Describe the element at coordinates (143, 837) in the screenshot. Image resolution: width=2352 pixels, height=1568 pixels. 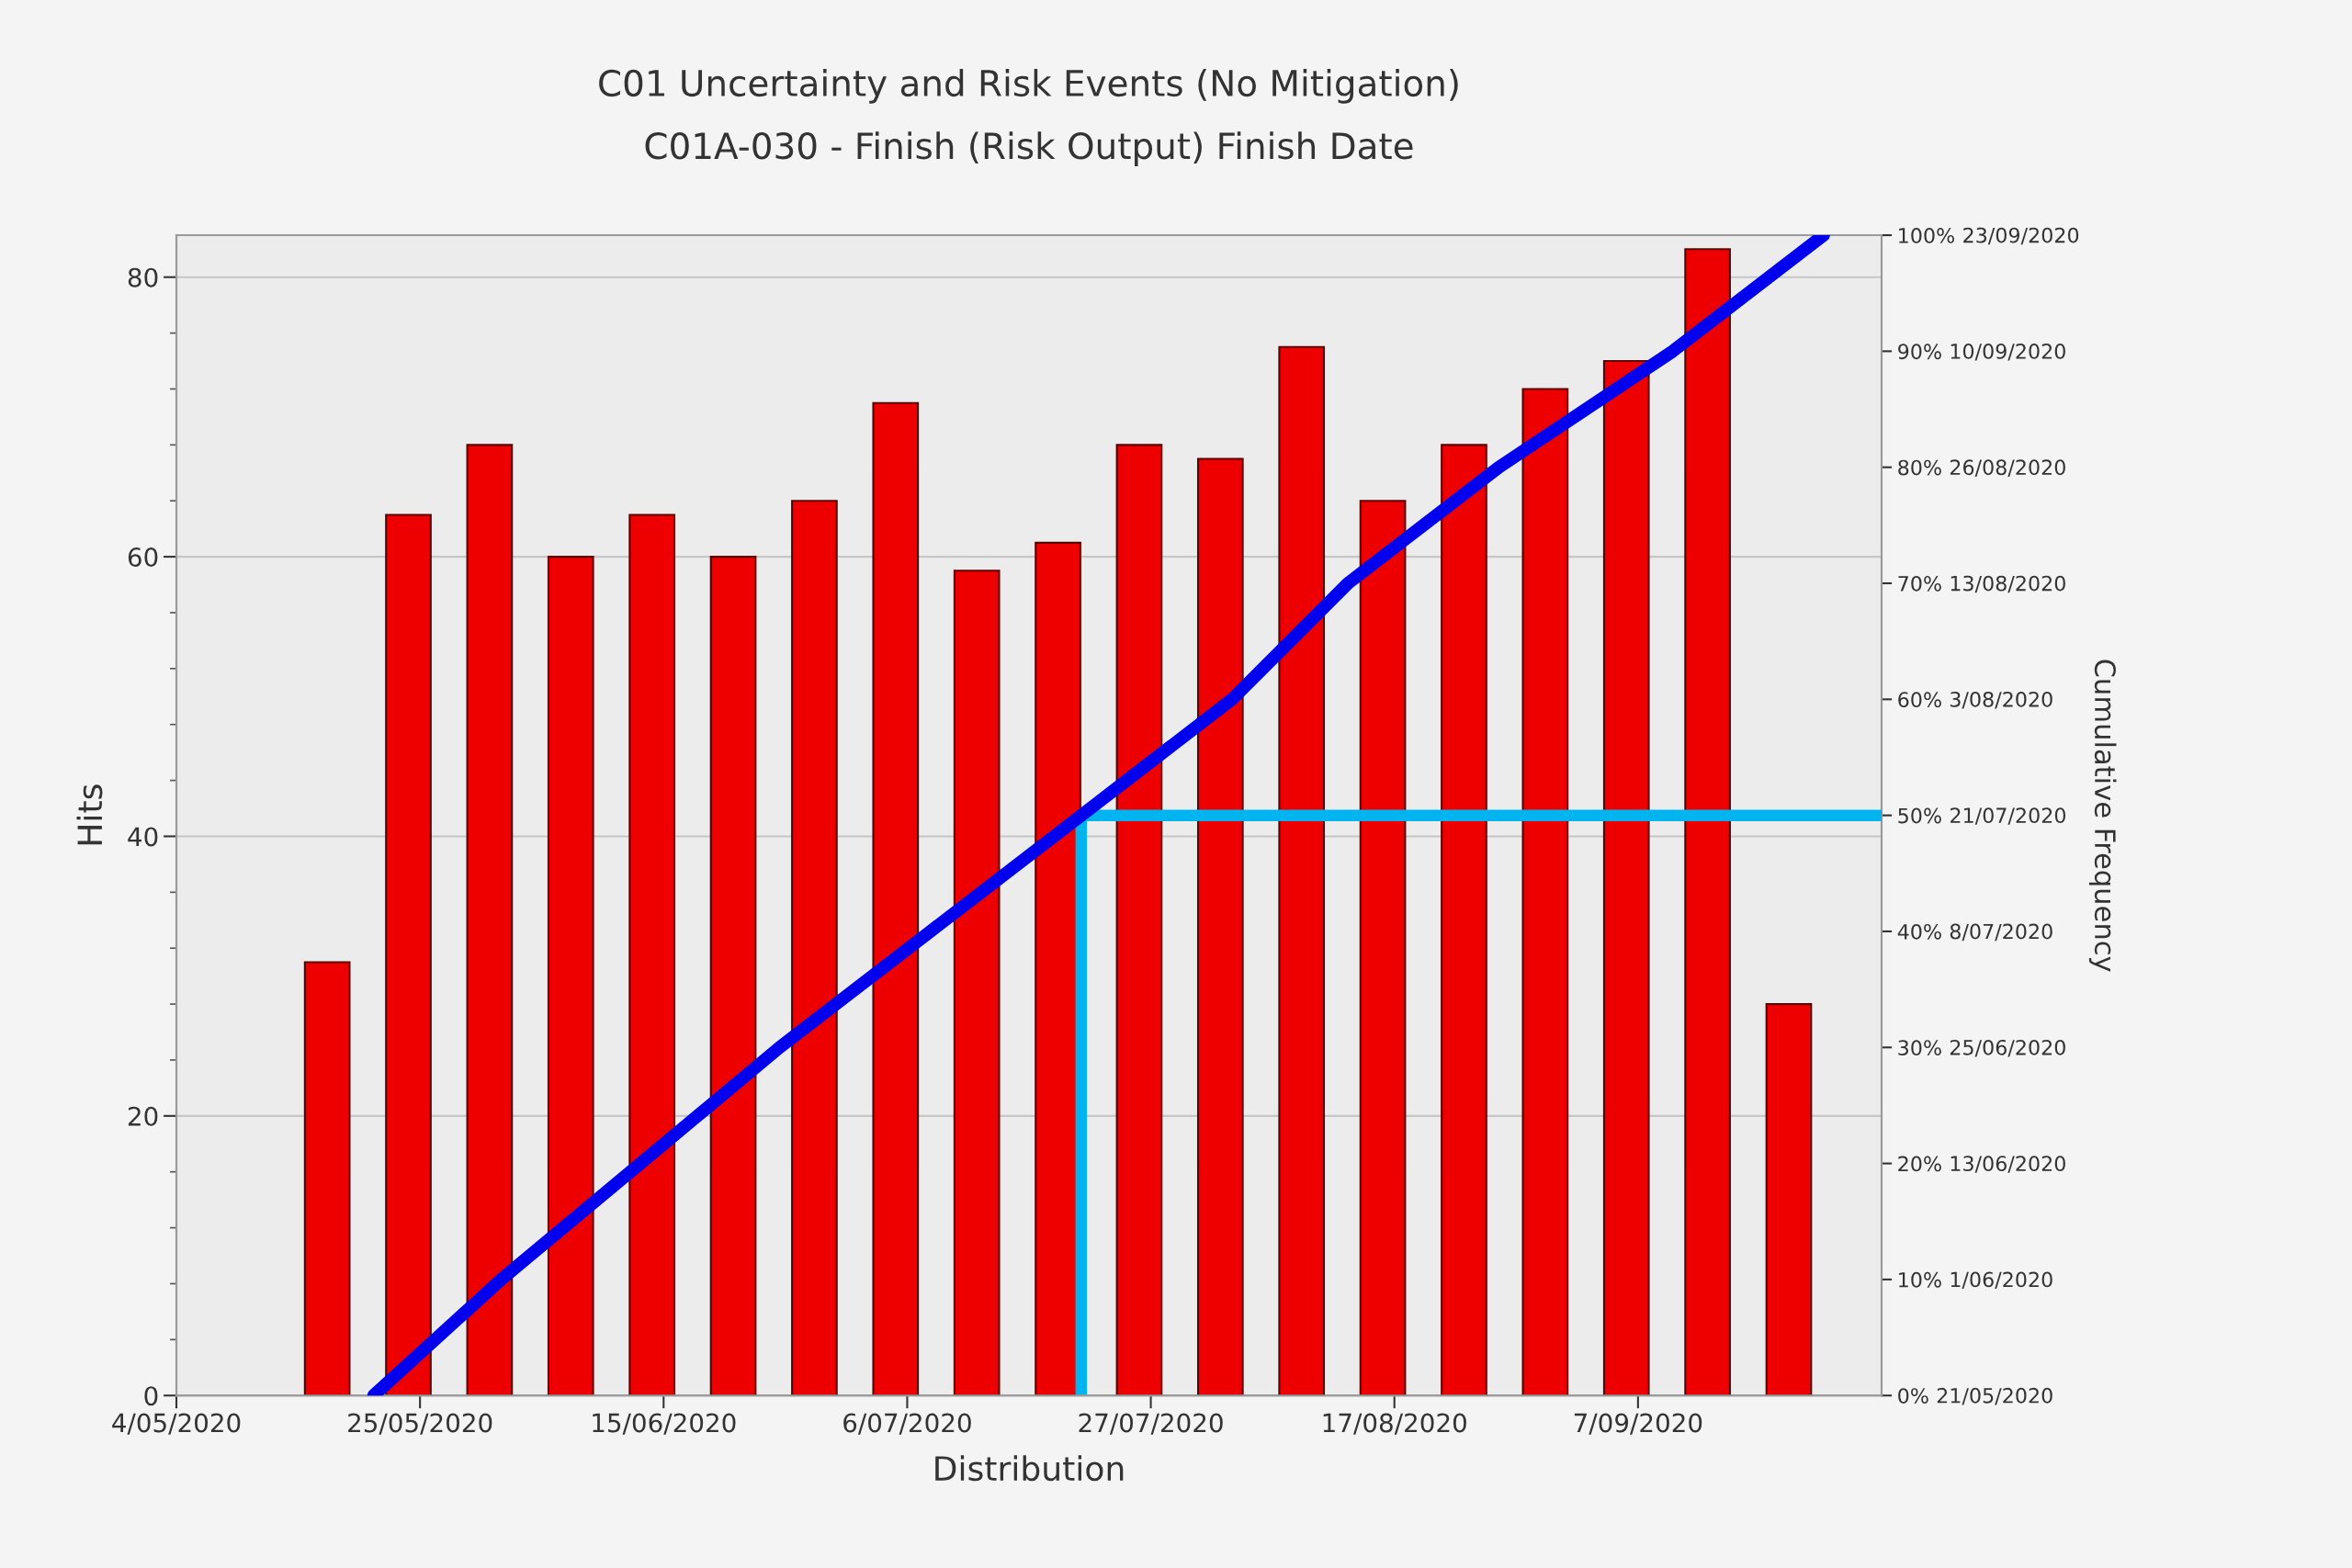
I see `y-tick-label: 40` at that location.